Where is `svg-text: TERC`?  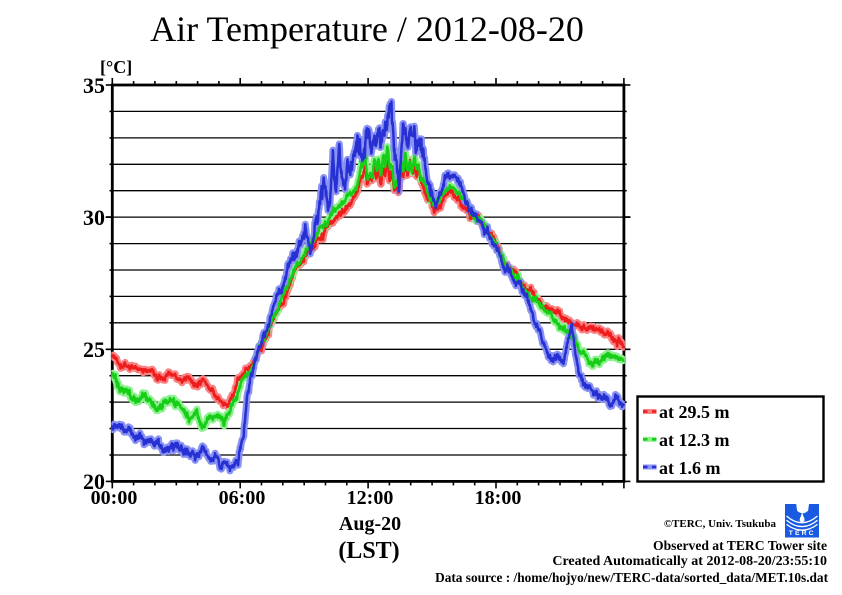
svg-text: TERC is located at coordinates (802, 533).